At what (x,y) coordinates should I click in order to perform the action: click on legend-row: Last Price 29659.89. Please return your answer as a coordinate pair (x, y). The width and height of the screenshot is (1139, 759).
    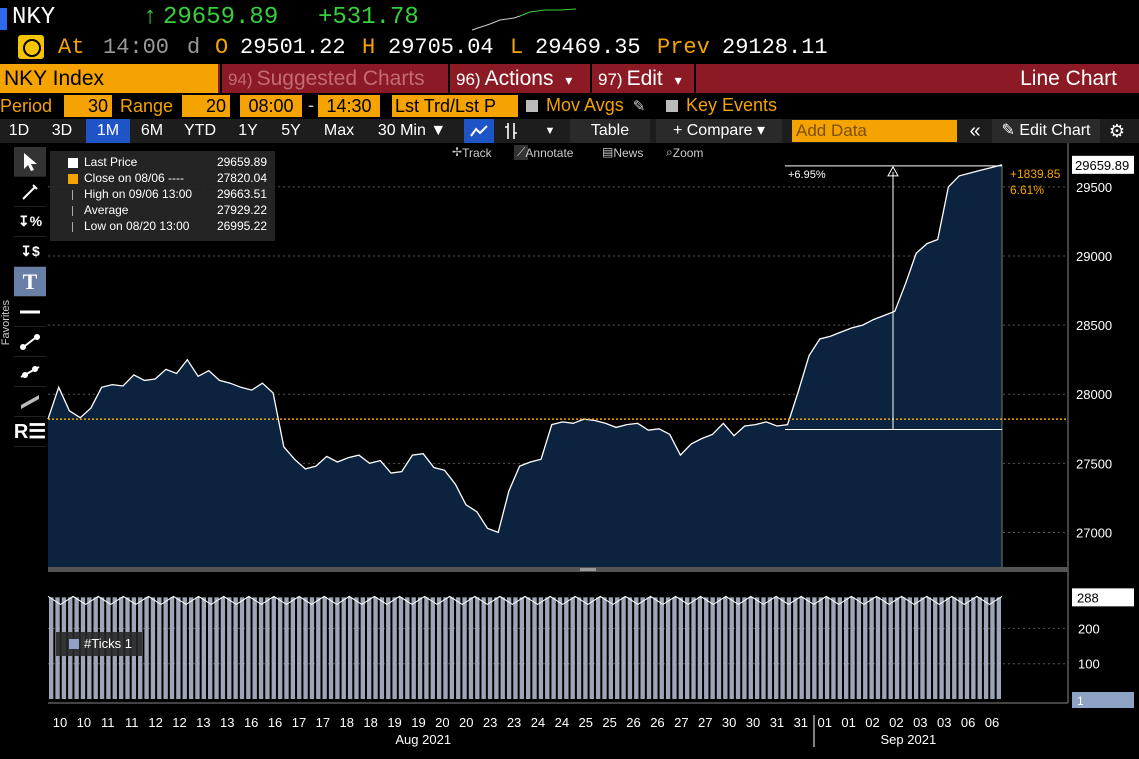
    Looking at the image, I should click on (162, 163).